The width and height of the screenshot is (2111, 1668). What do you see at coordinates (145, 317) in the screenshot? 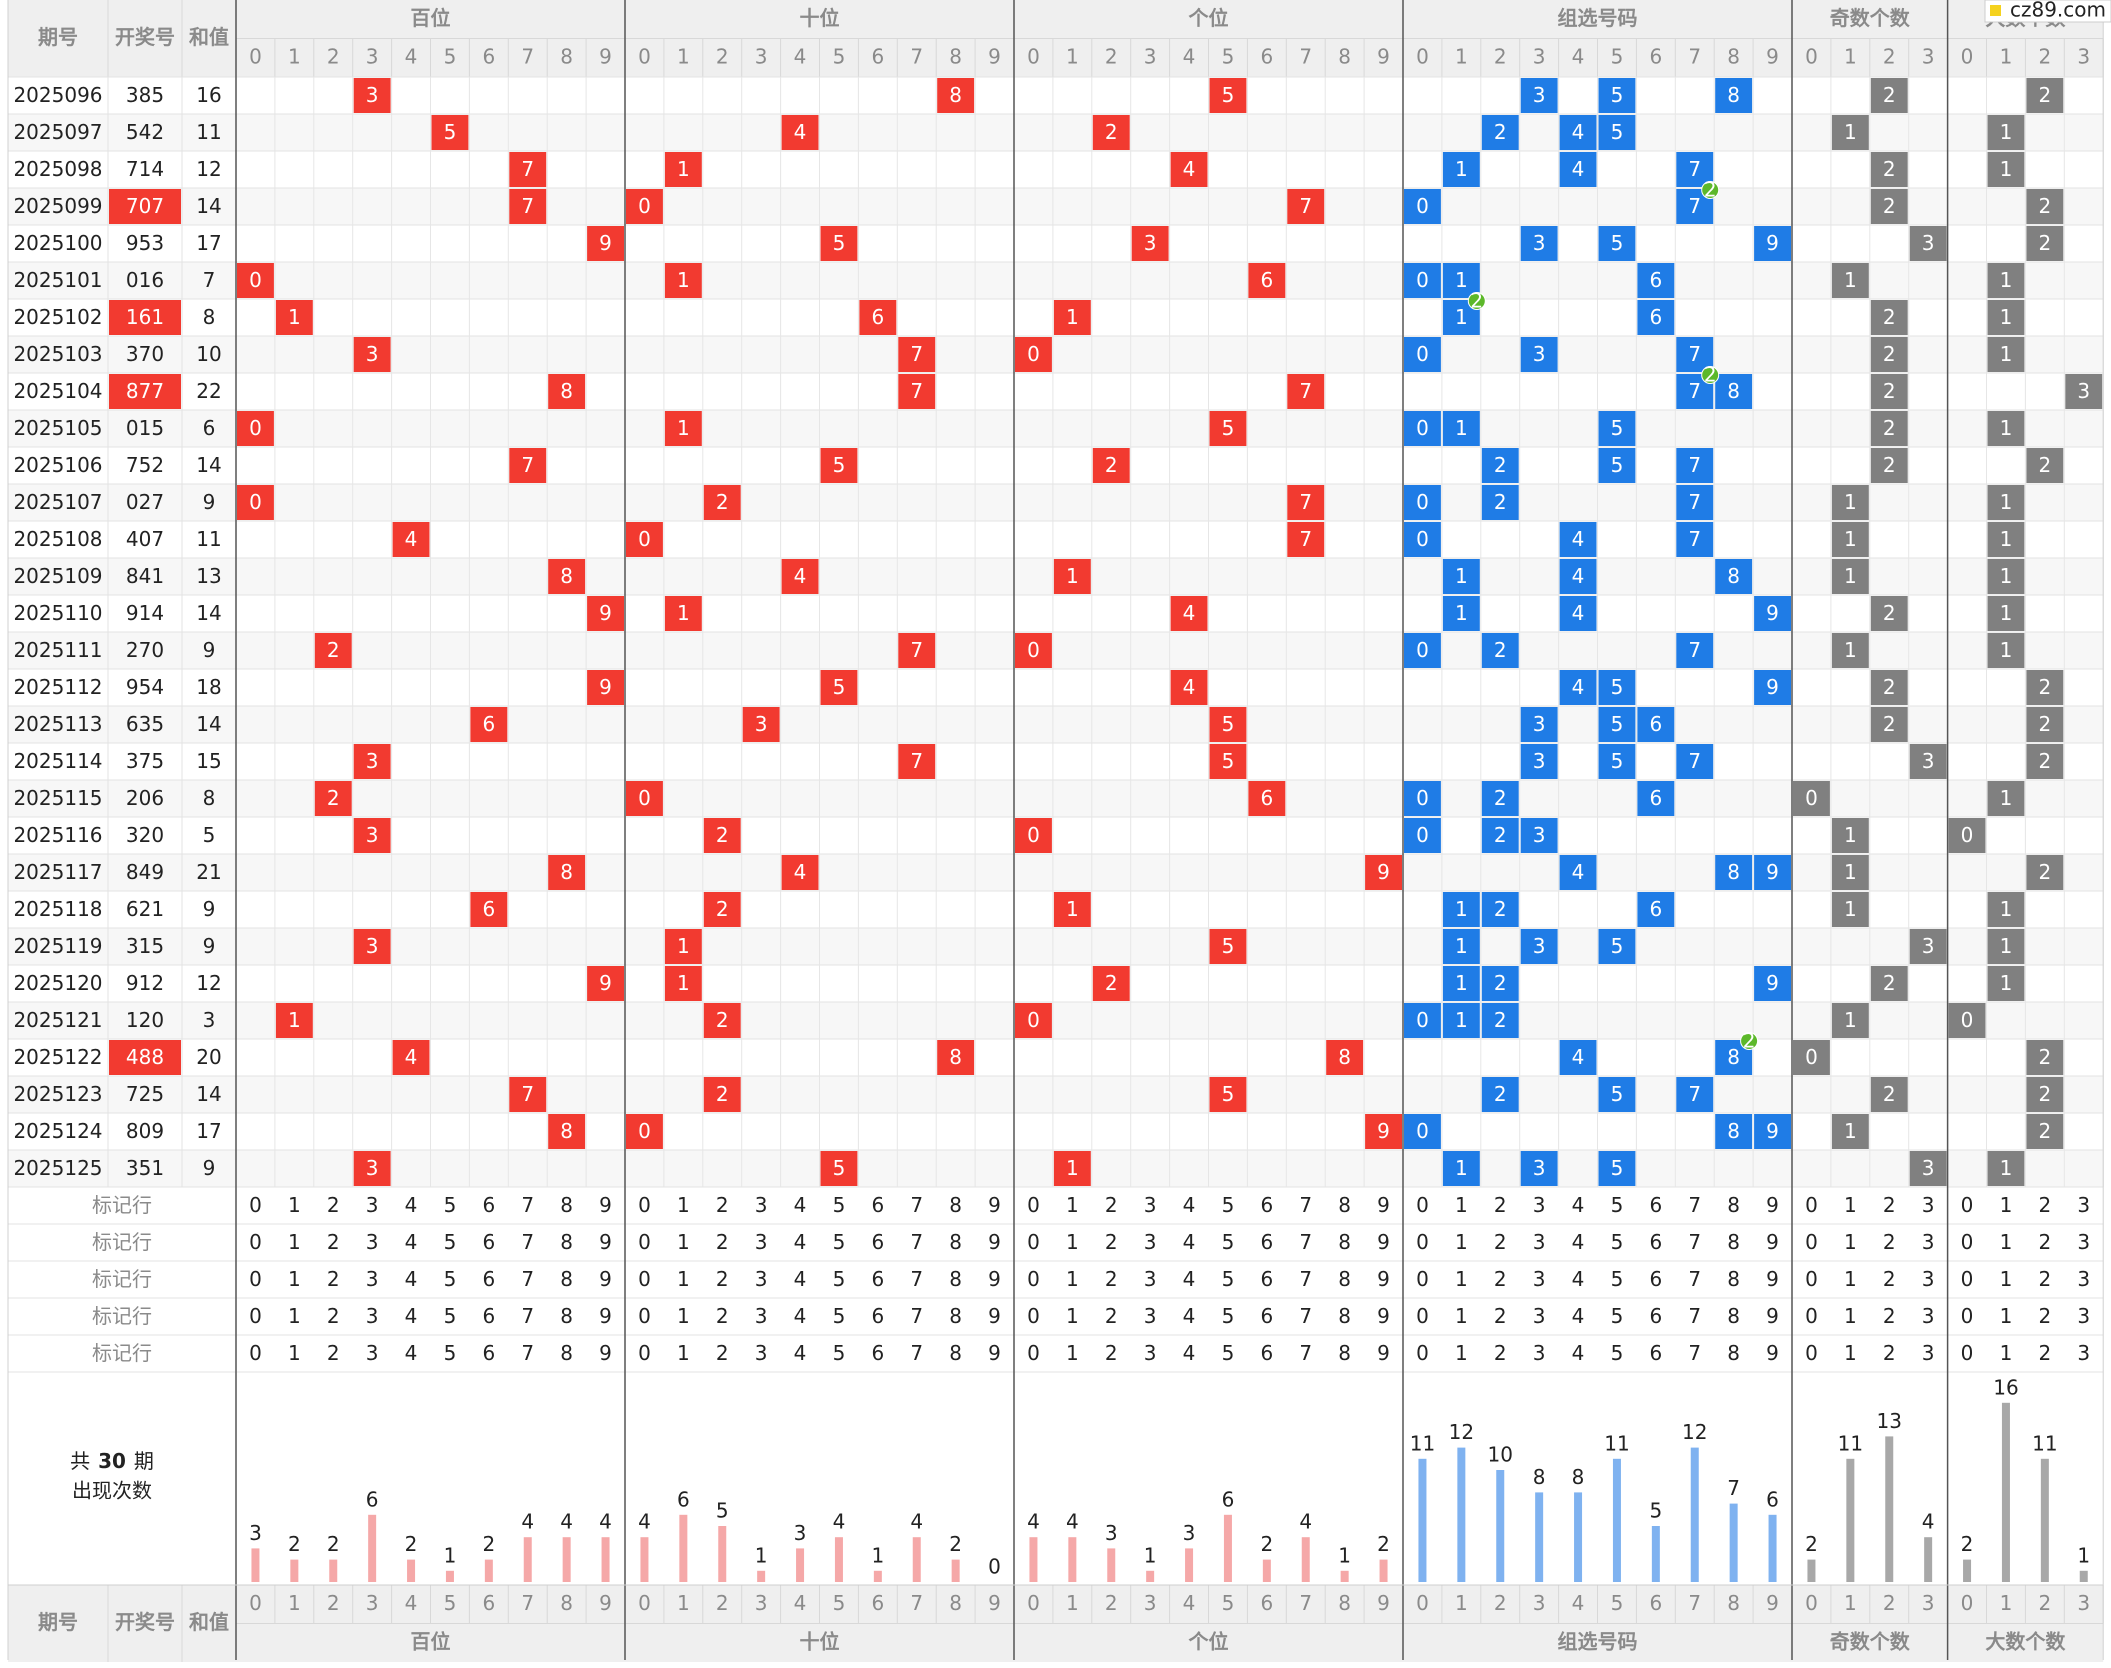
I see `draw-number: 161` at bounding box center [145, 317].